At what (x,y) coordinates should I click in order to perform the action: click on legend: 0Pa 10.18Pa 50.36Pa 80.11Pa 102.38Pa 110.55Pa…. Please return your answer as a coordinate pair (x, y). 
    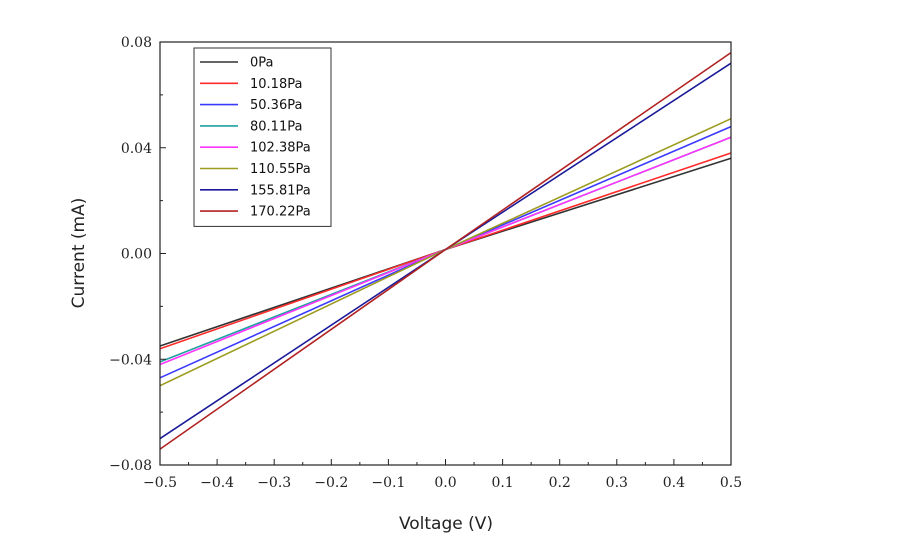
    Looking at the image, I should click on (262, 137).